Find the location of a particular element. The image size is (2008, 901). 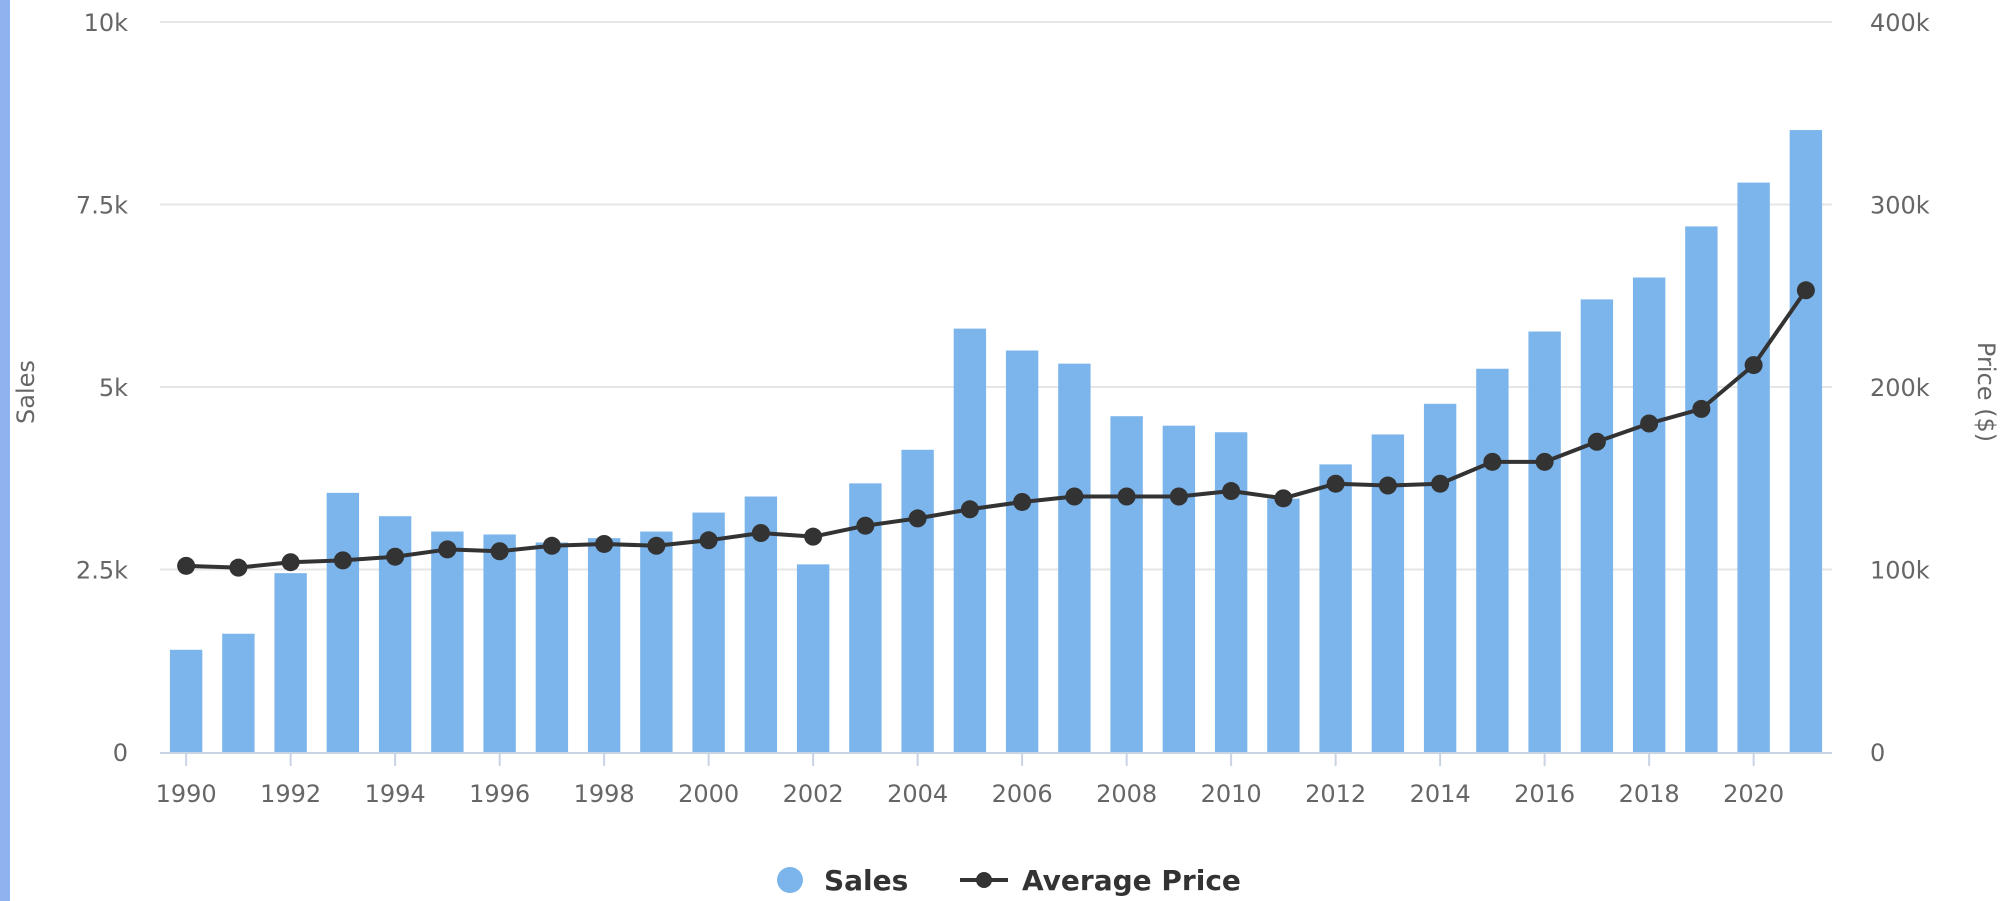

y-right-tick-label: 400k is located at coordinates (1900, 23).